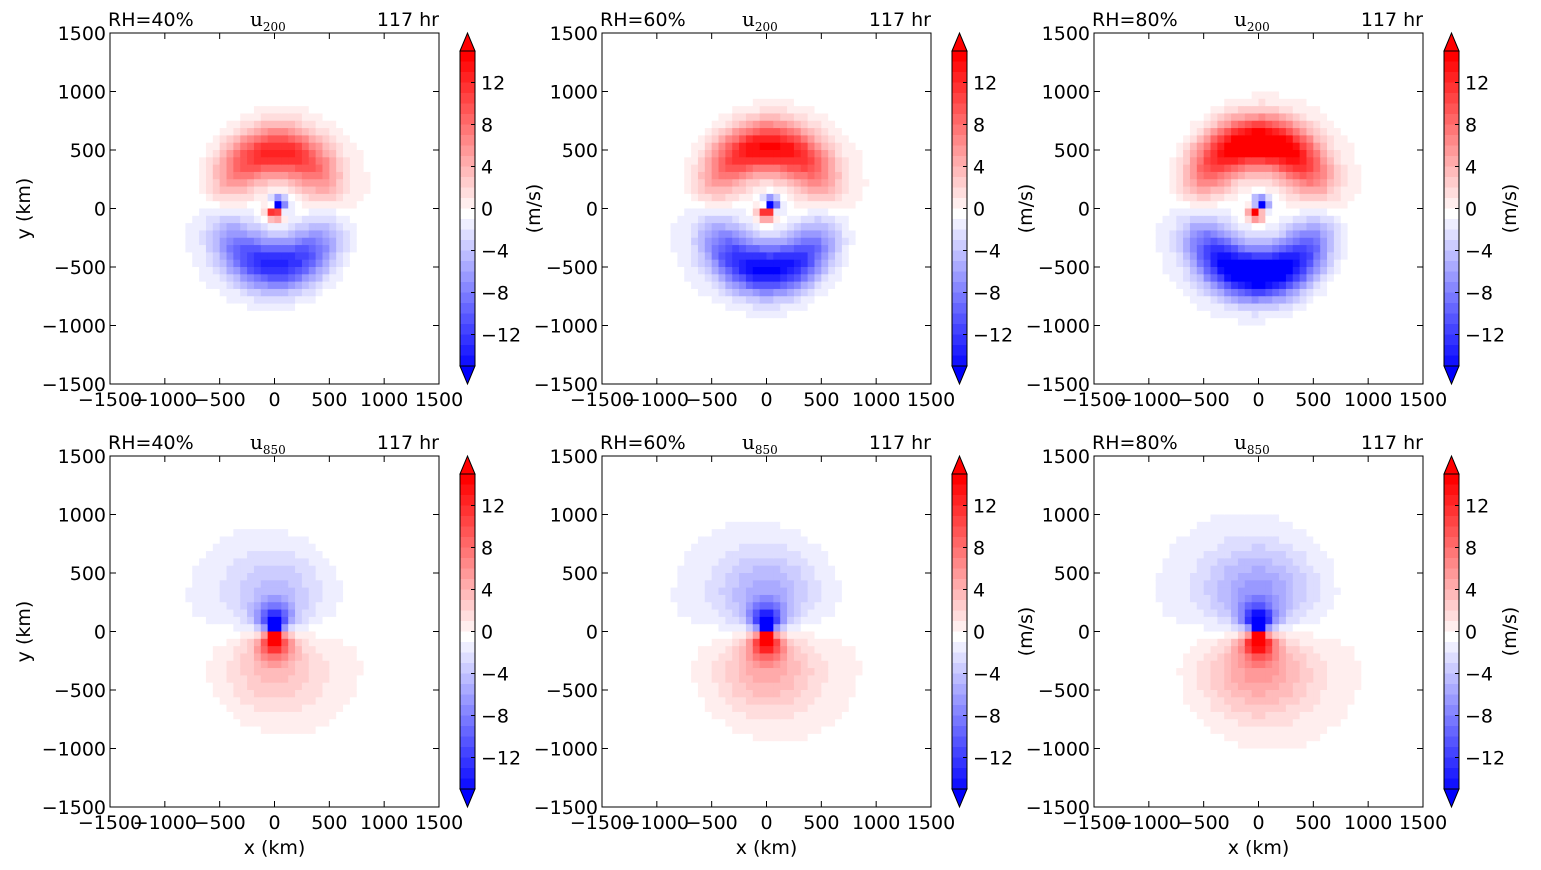 The width and height of the screenshot is (1541, 870). Describe the element at coordinates (534, 209) in the screenshot. I see `colorbar-label: (m/s)` at that location.